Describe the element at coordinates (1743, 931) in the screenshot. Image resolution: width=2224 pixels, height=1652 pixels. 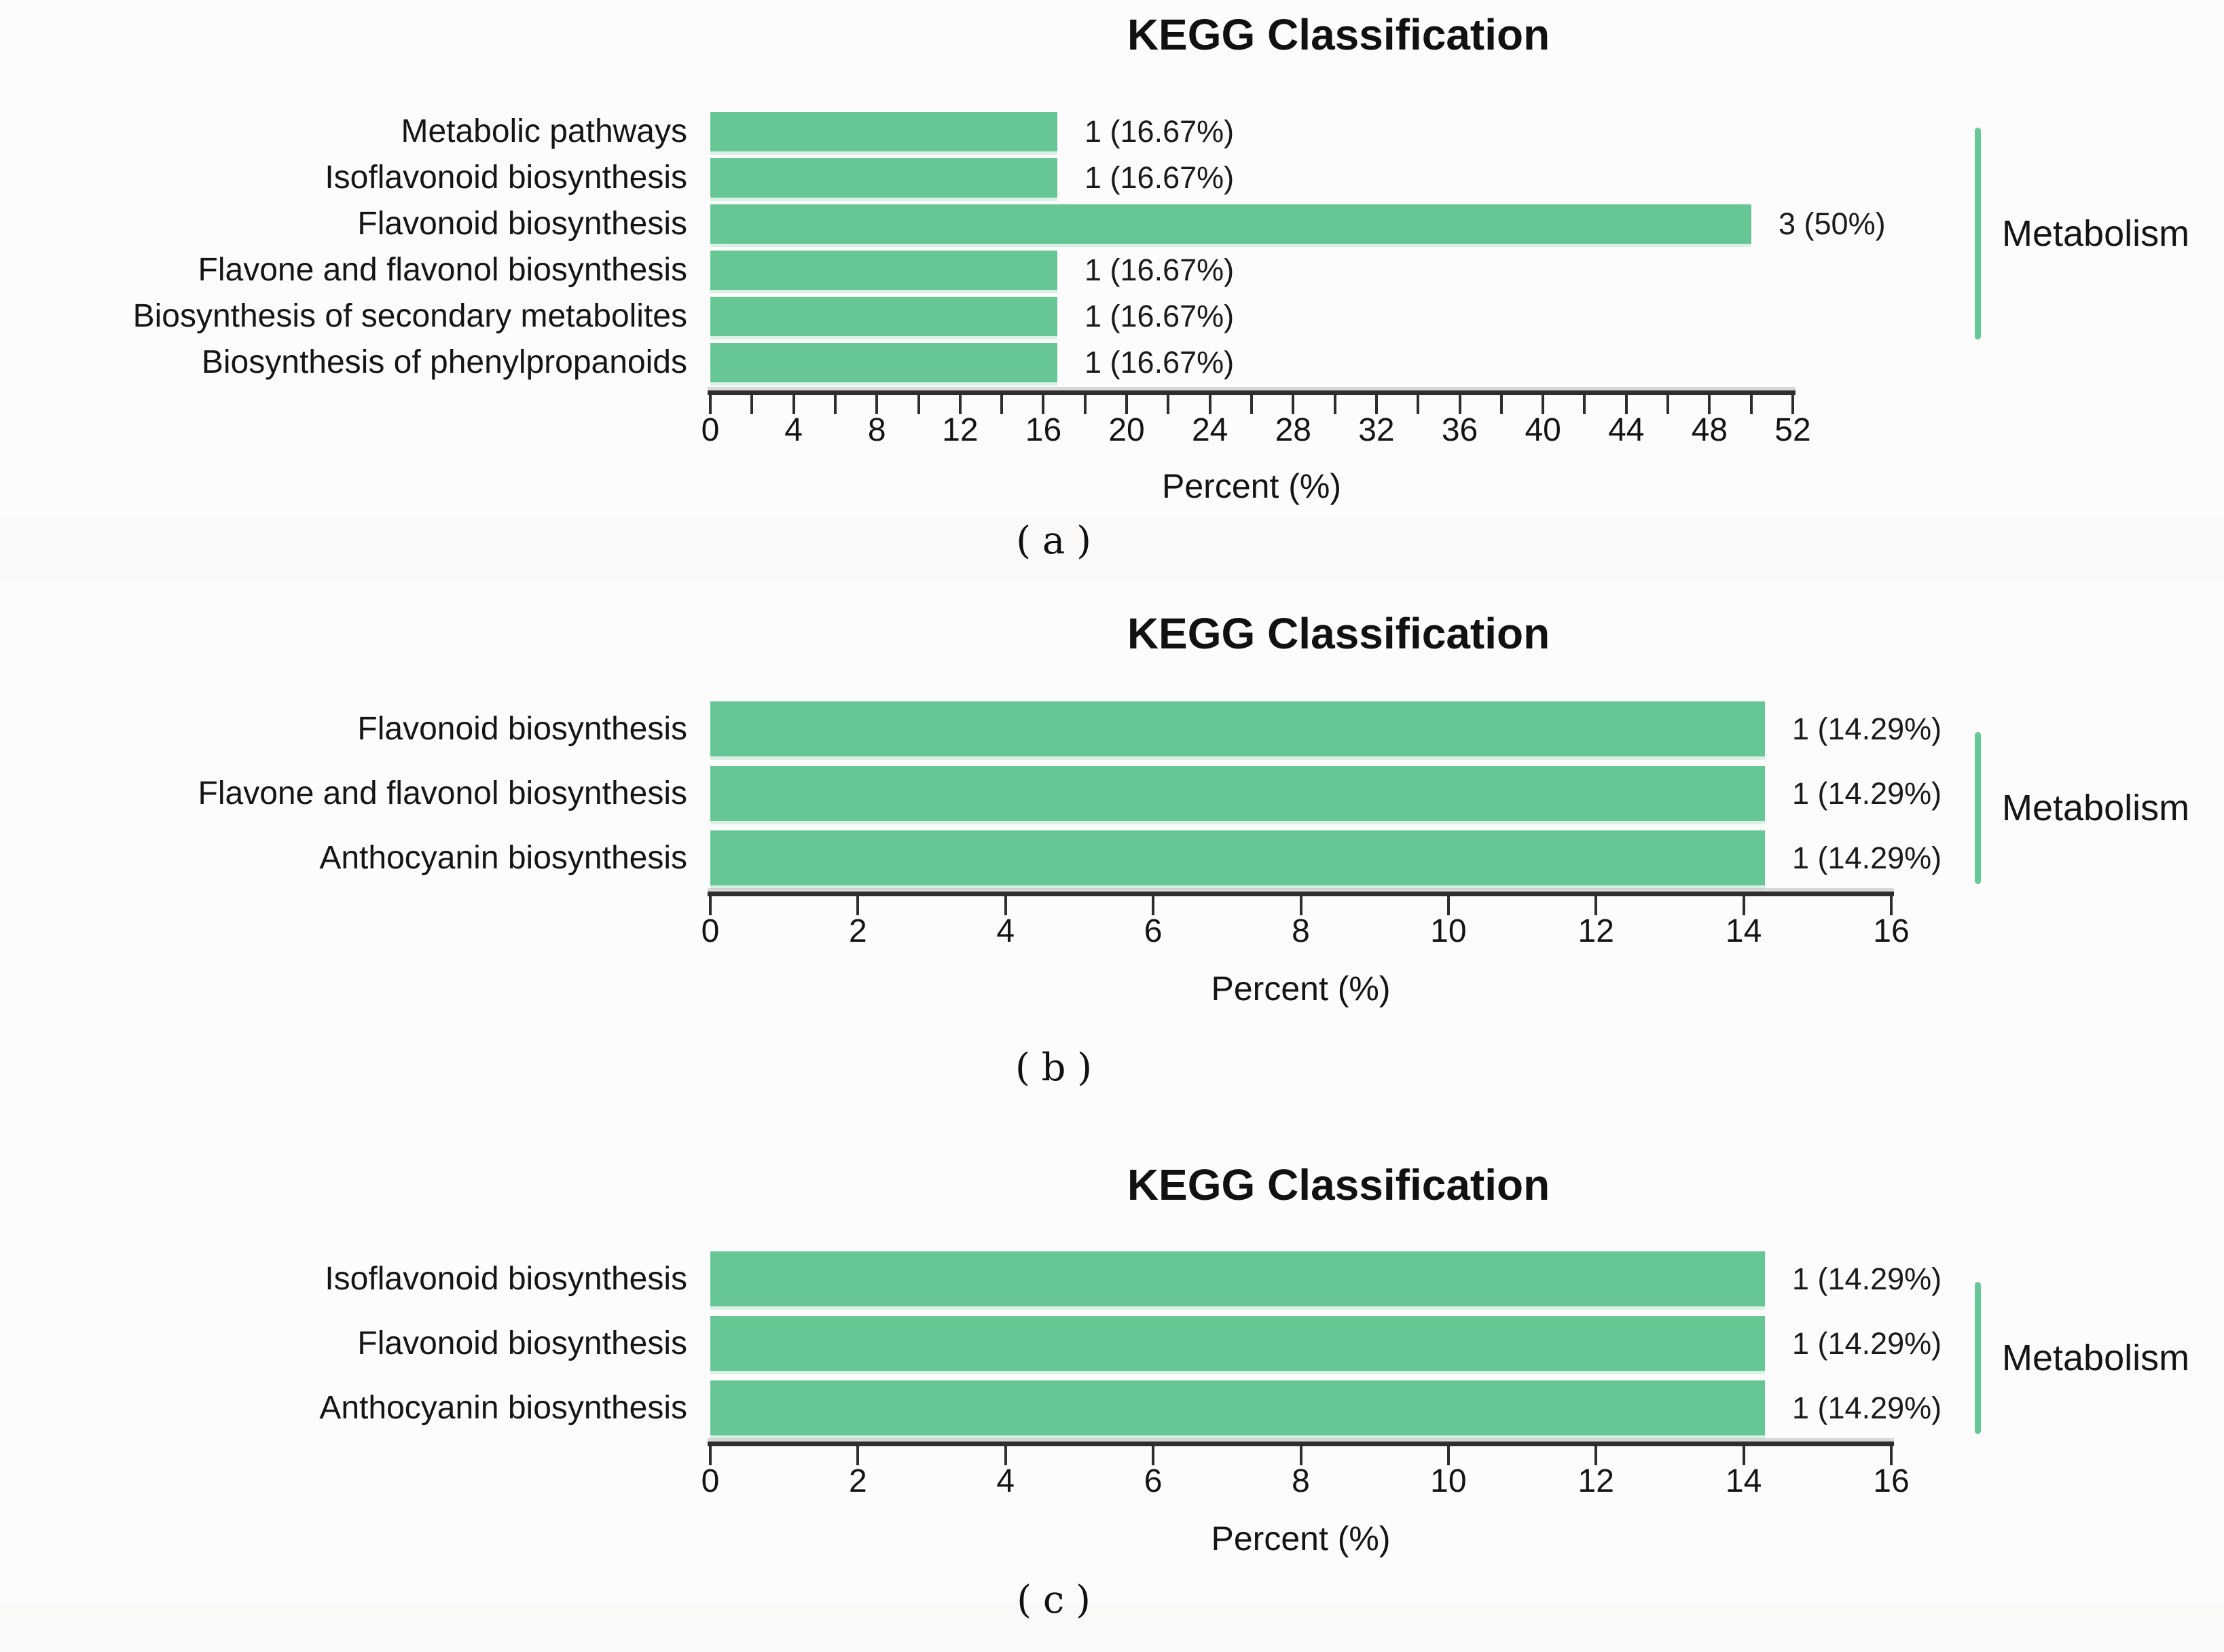
I see `tick-label: 14` at that location.